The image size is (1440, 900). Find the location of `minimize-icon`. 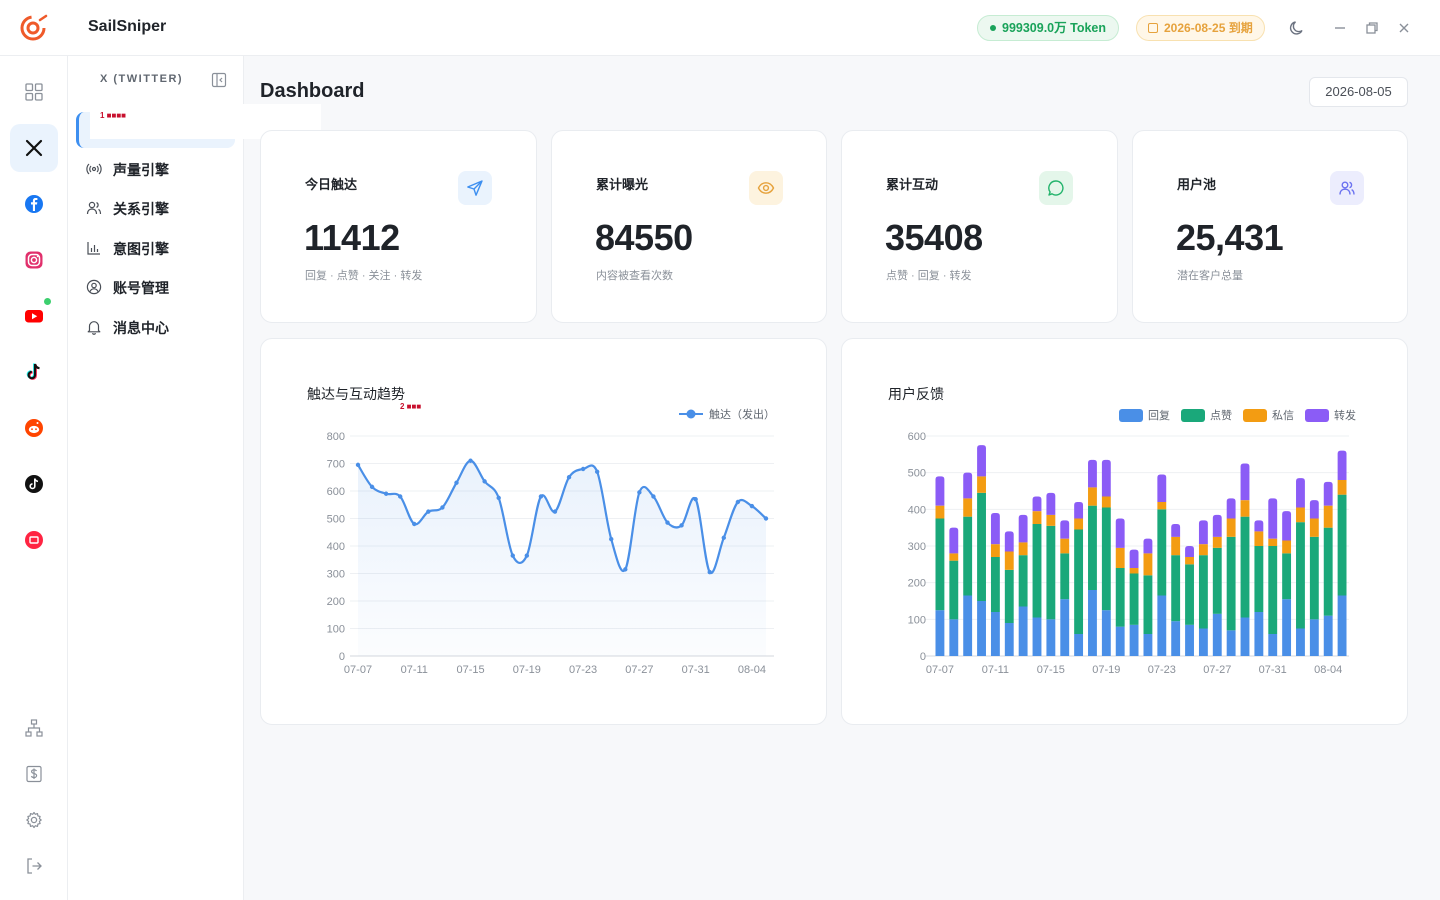

minimize-icon is located at coordinates (1340, 28).